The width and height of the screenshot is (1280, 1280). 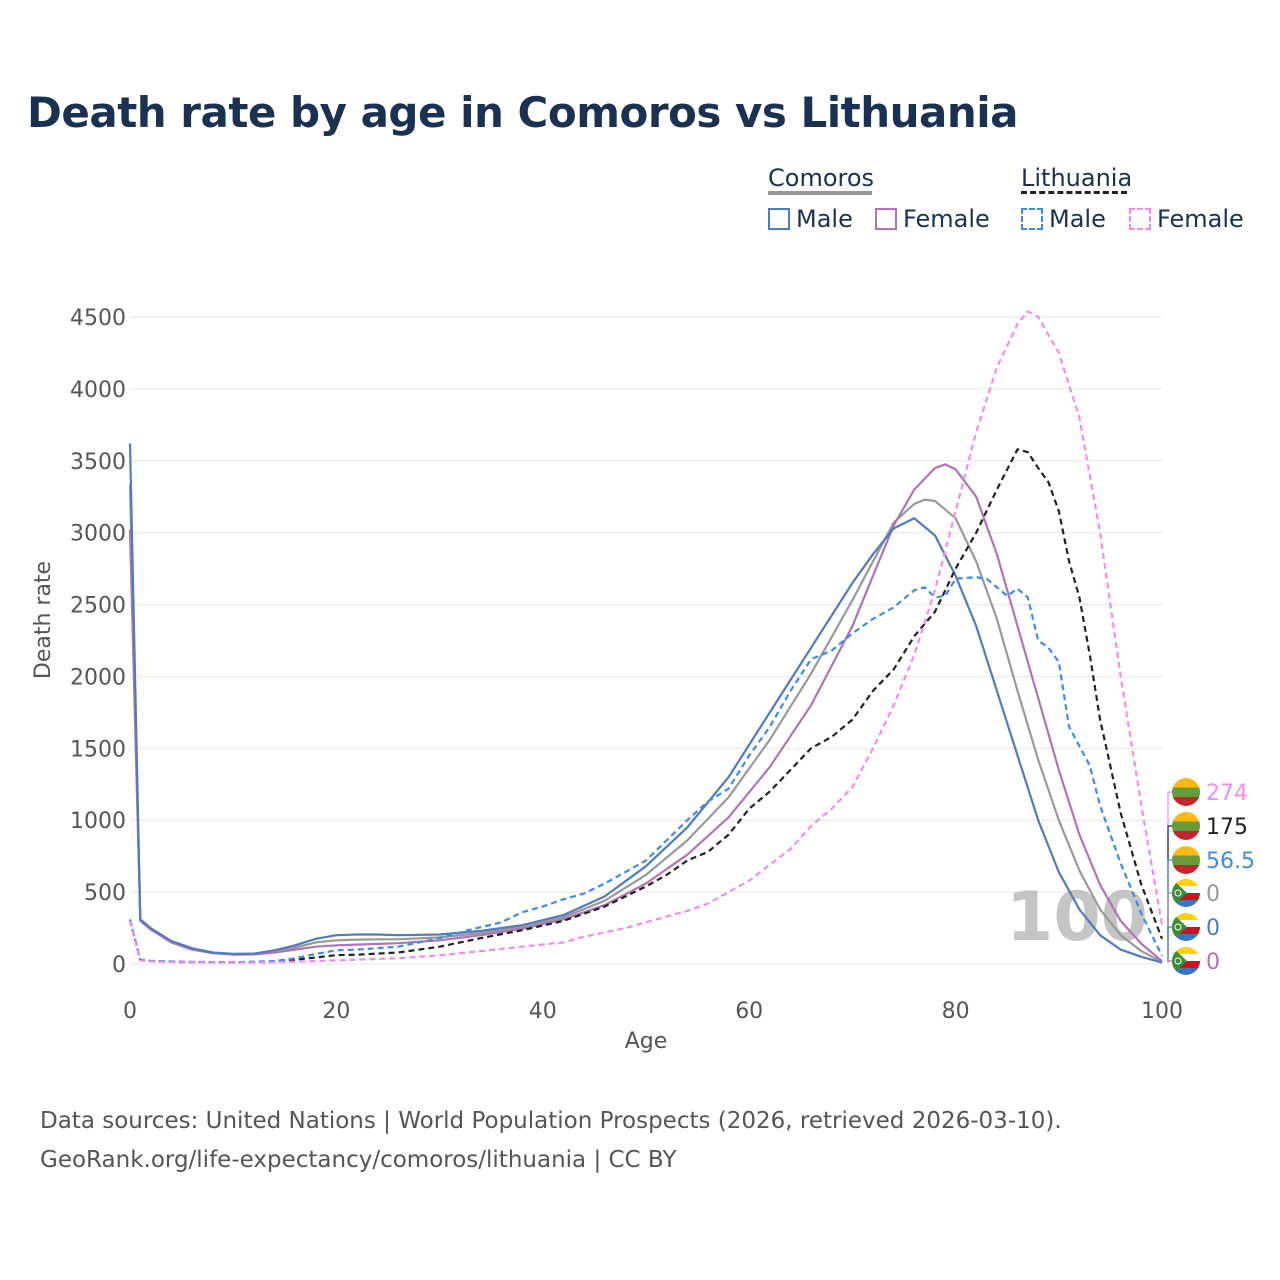 I want to click on legend-item-comoros-male: Male, so click(x=810, y=219).